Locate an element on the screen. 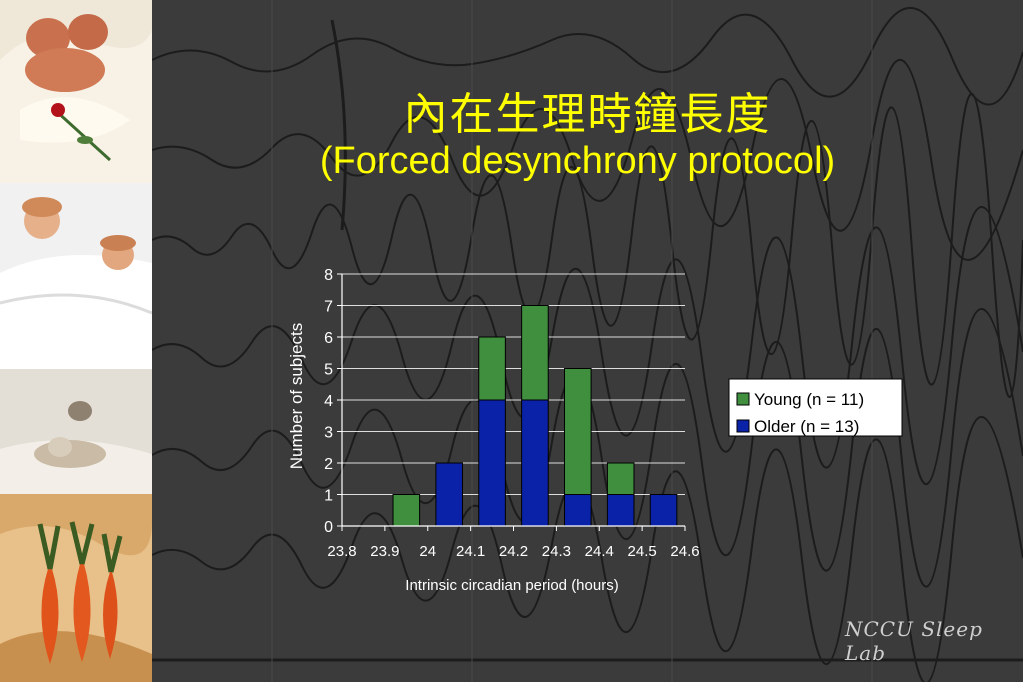  grid-lines is located at coordinates (513, 384).